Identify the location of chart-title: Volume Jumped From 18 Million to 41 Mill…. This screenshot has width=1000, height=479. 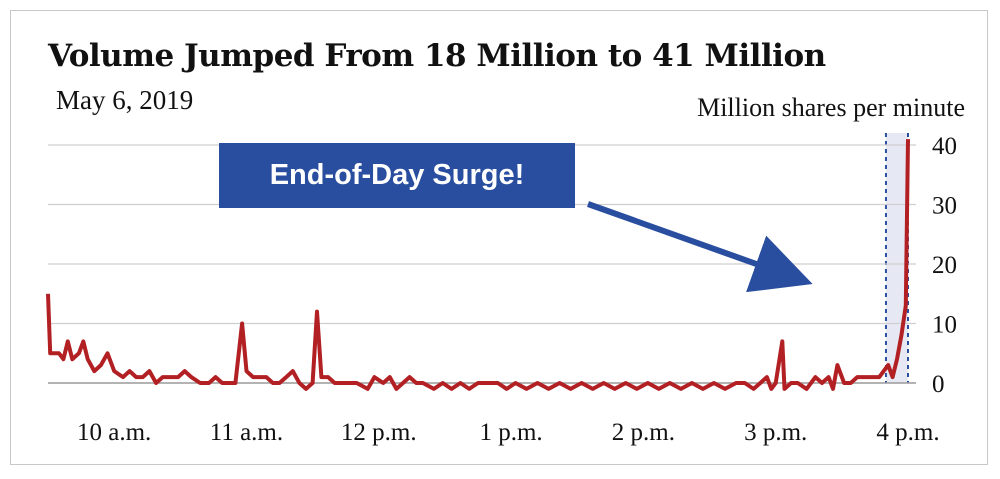
(437, 56).